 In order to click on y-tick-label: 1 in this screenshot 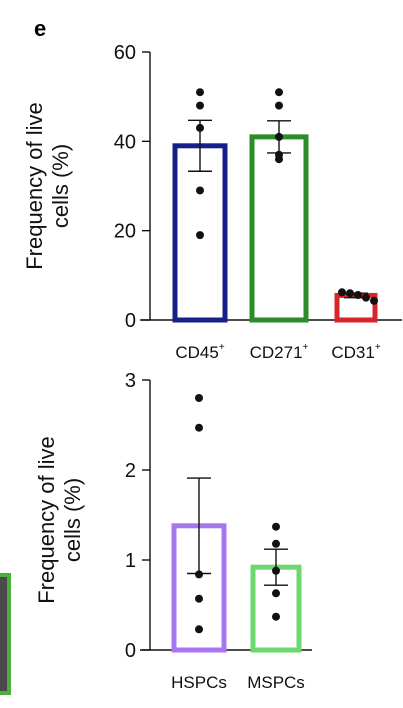, I will do `click(130, 561)`.